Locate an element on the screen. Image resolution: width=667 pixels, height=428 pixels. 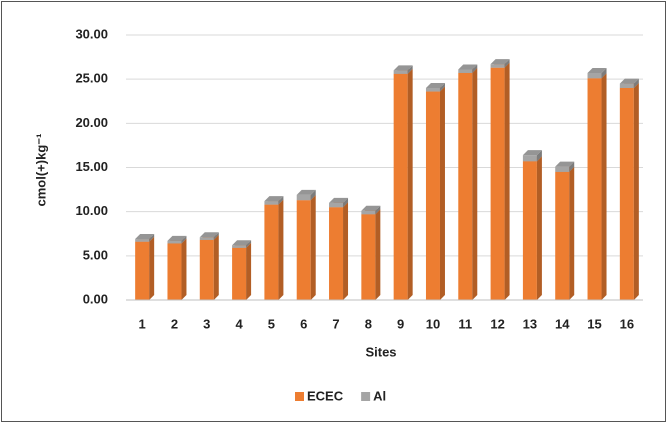
x-tick-label: 8 is located at coordinates (368, 323).